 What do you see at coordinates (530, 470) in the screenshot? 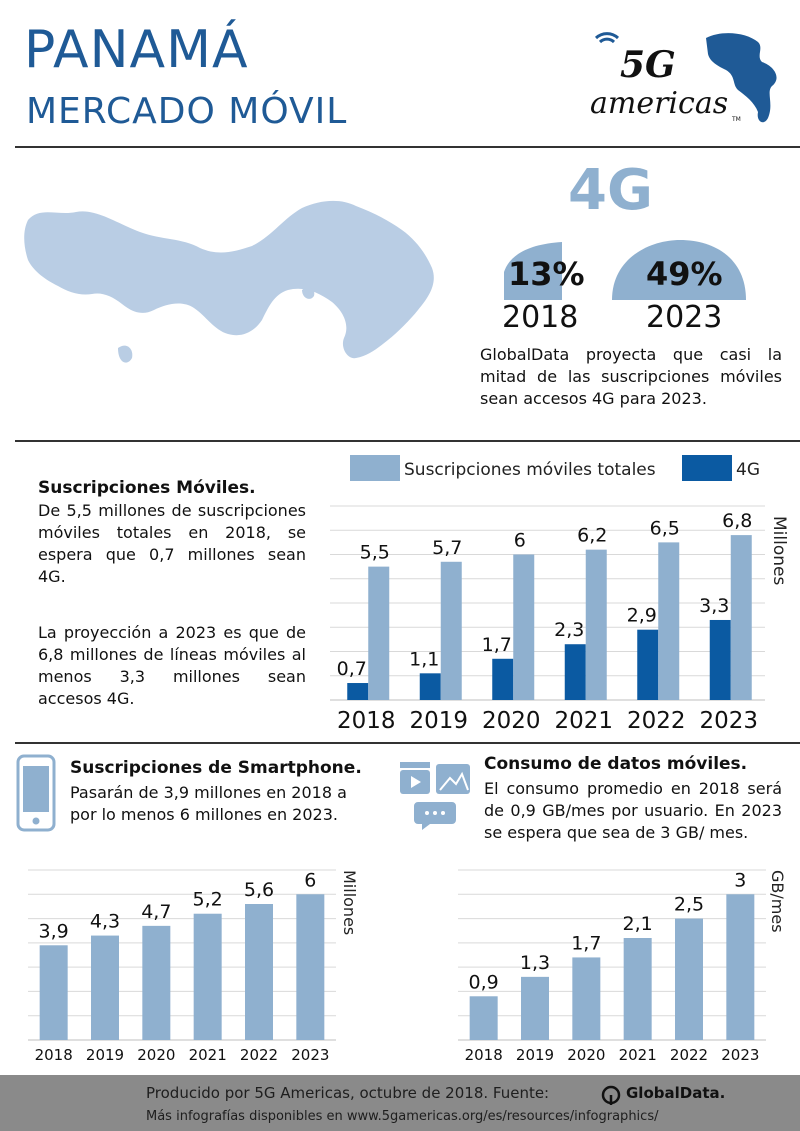
I see `legend-label-total: Suscripciones móviles totales` at bounding box center [530, 470].